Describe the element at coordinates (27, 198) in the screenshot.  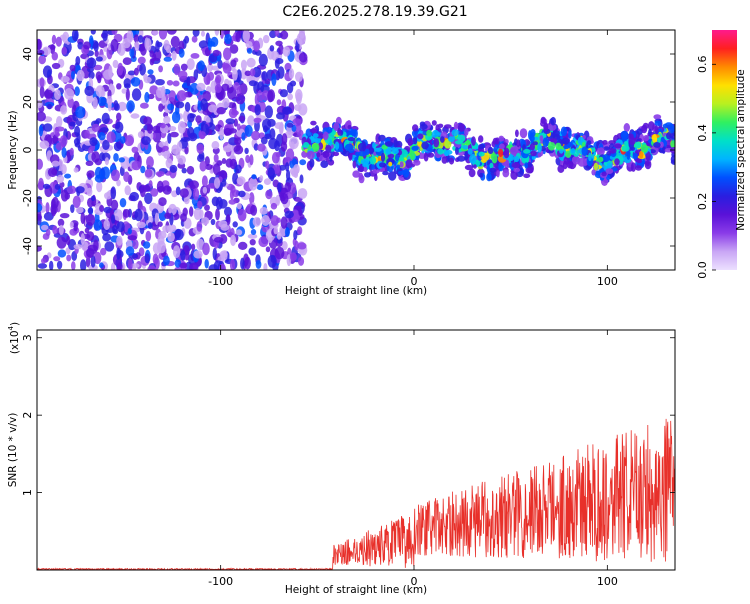
I see `spectrogram-ytick-label: -20` at that location.